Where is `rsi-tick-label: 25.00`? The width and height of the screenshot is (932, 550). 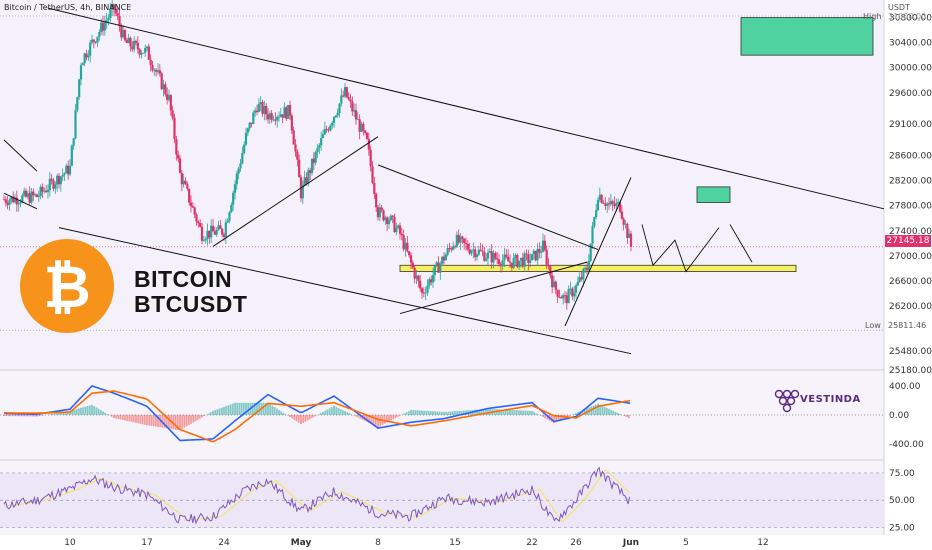 rsi-tick-label: 25.00 is located at coordinates (902, 529).